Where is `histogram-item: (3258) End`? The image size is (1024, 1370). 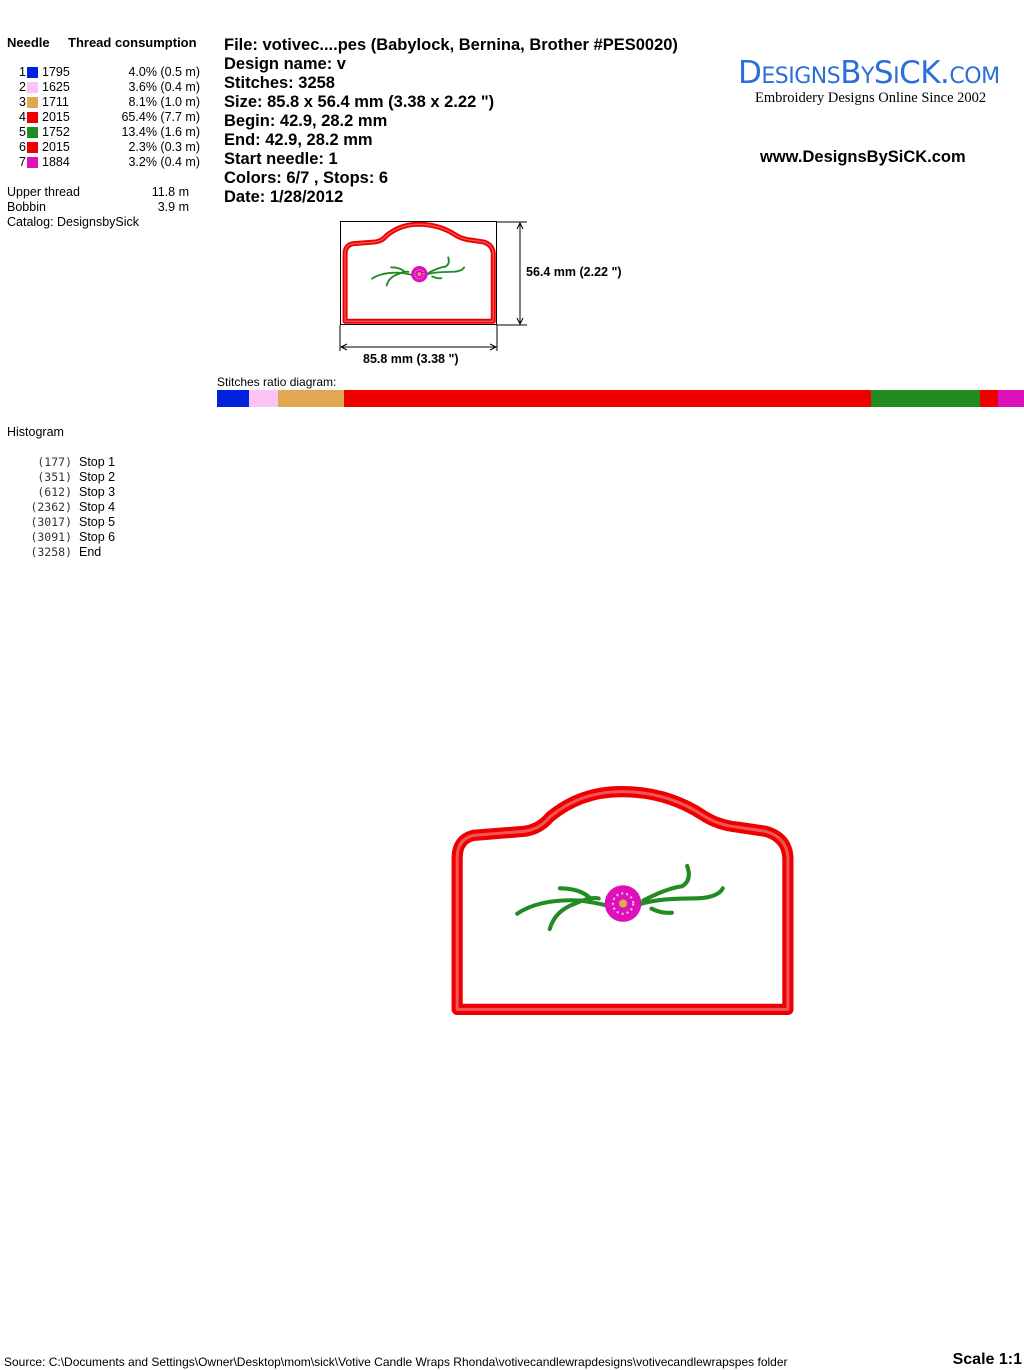 histogram-item: (3258) End is located at coordinates (100, 552).